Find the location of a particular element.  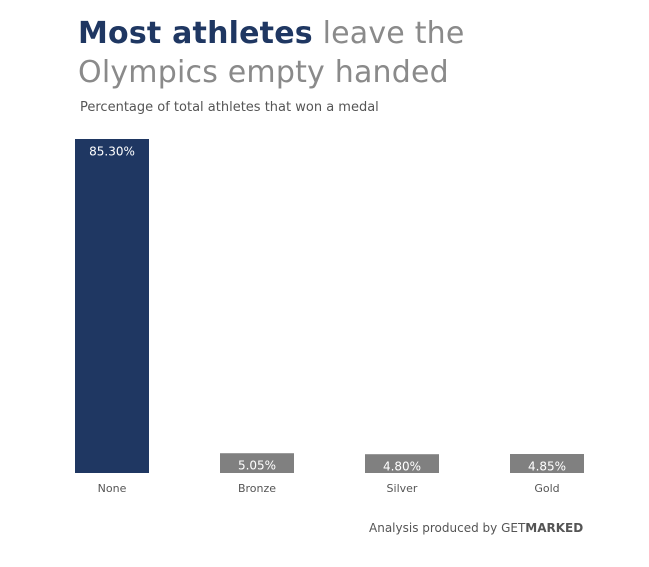

category-label-gold: Gold is located at coordinates (546, 488).